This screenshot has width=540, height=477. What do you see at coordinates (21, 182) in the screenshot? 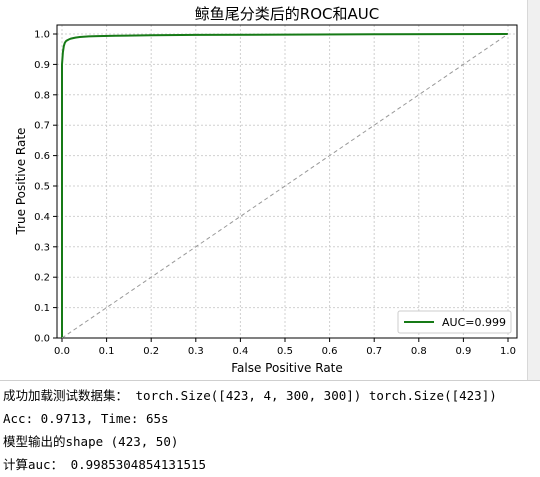
I see `y-axis-title: True Positive Rate` at bounding box center [21, 182].